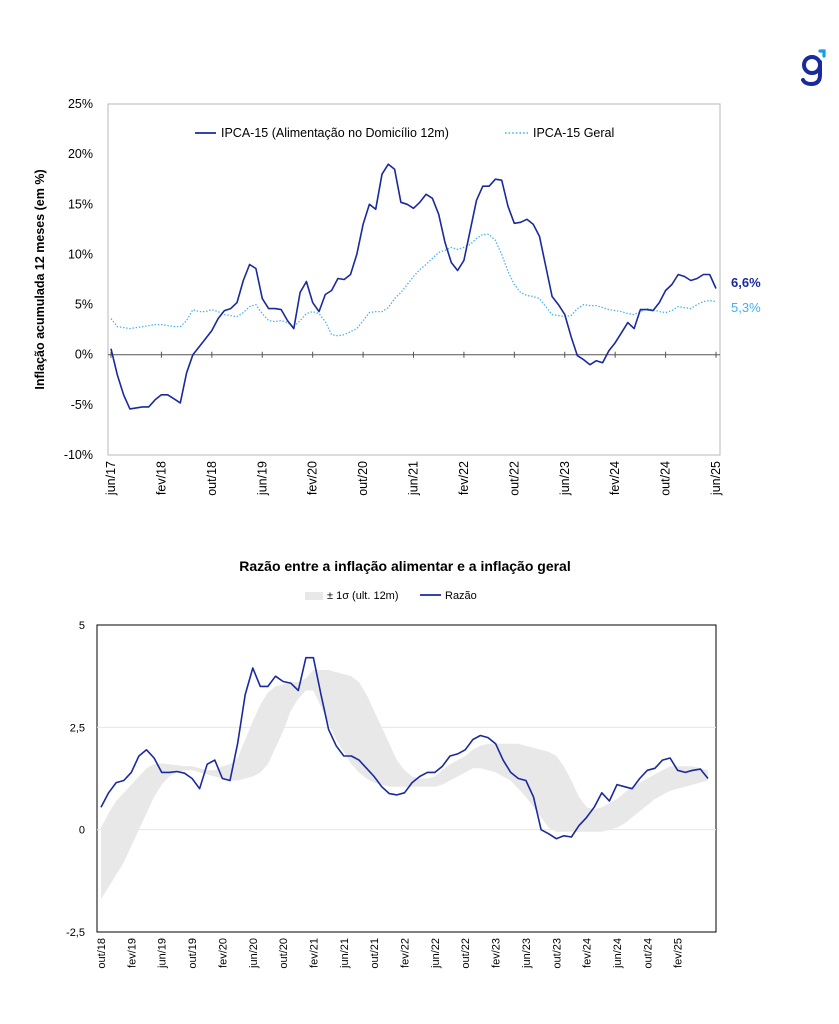 The image size is (839, 1024). I want to click on chart1-y-tick-label: -10%, so click(78, 455).